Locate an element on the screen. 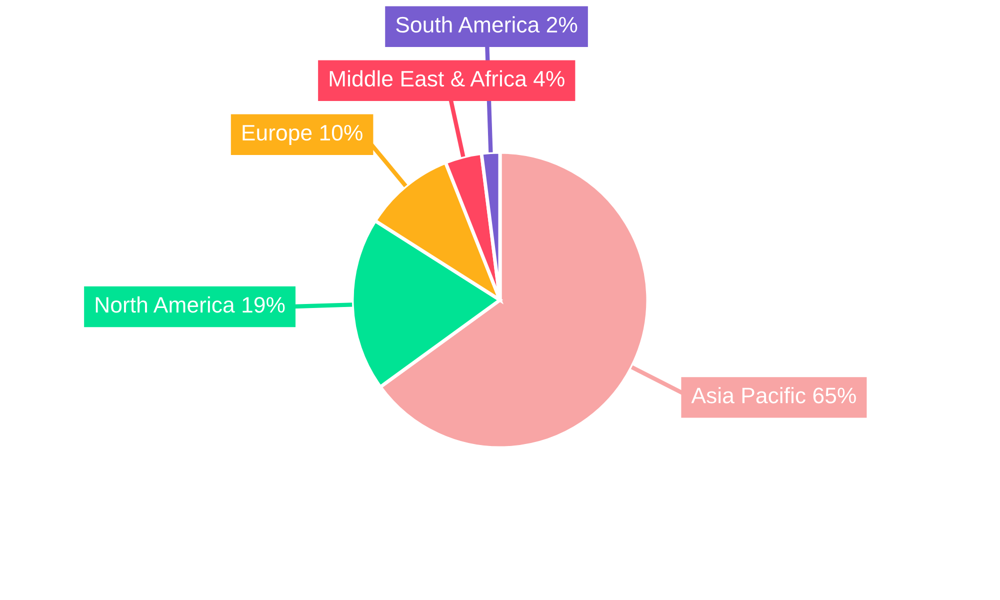 The width and height of the screenshot is (1000, 600). slice-label: Asia Pacific 65% is located at coordinates (773, 395).